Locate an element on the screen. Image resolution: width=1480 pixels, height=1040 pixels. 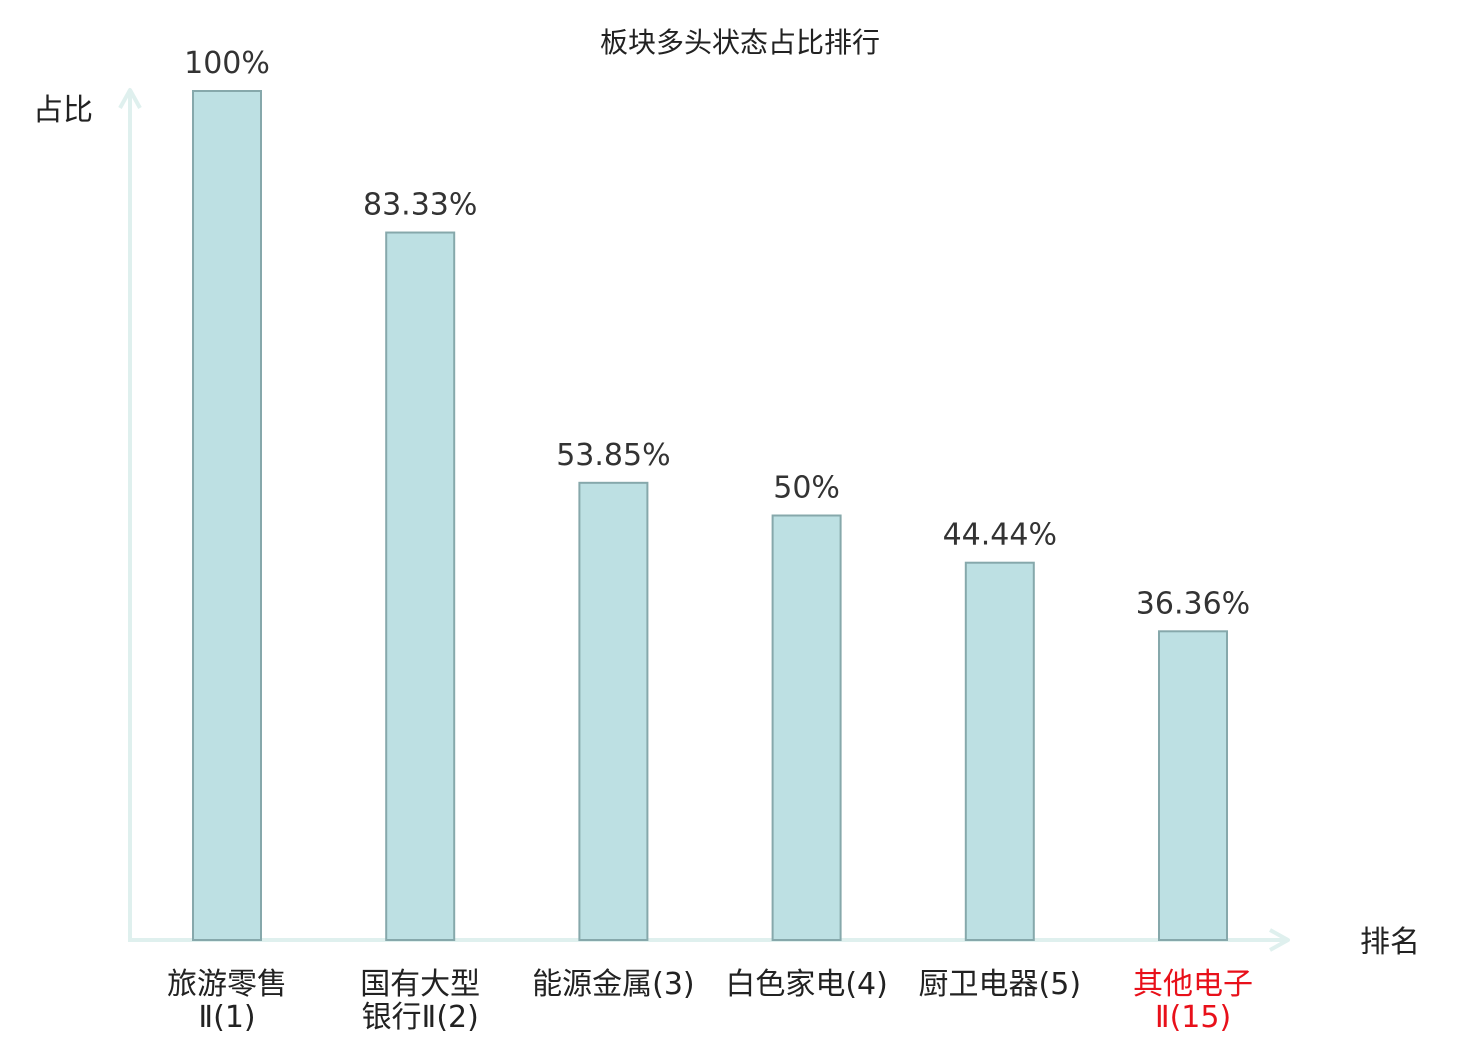
category-label-6-line-1: 其他电子 is located at coordinates (1193, 984).